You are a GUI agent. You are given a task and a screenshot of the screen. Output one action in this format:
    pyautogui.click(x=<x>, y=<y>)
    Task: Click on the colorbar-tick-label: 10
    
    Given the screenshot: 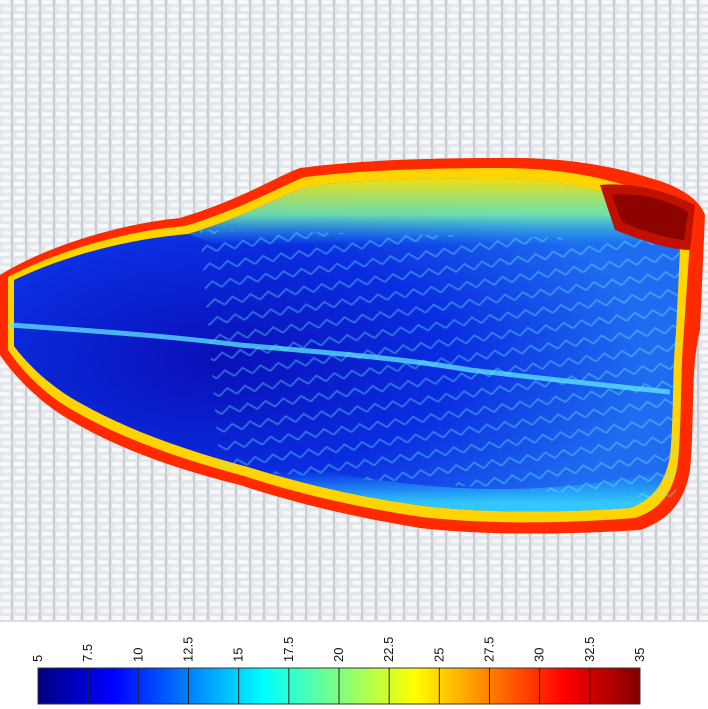 What is the action you would take?
    pyautogui.click(x=137, y=655)
    